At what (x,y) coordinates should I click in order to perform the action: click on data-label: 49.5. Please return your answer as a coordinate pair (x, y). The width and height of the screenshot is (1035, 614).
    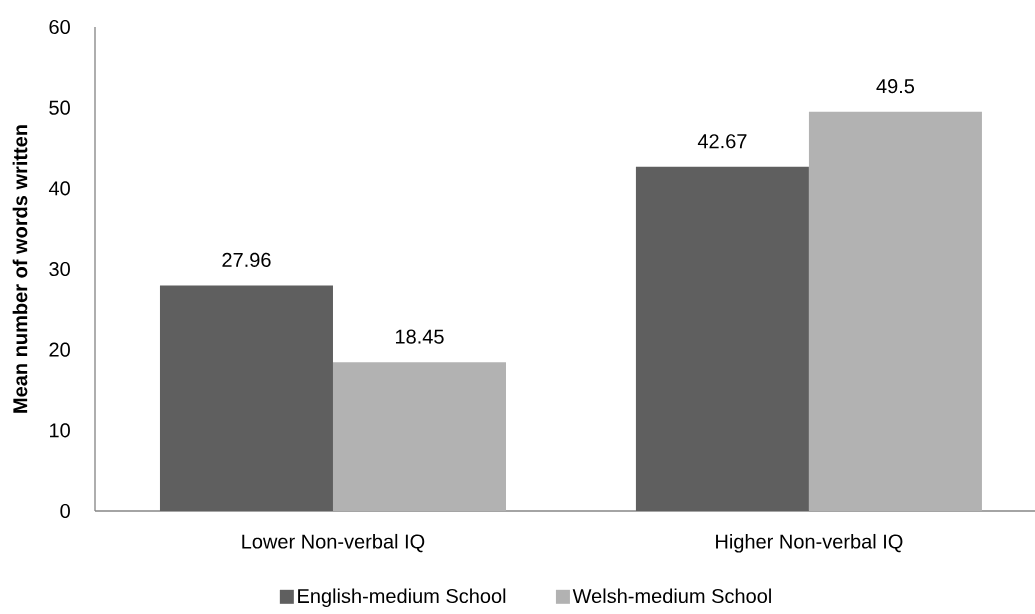
    Looking at the image, I should click on (895, 86).